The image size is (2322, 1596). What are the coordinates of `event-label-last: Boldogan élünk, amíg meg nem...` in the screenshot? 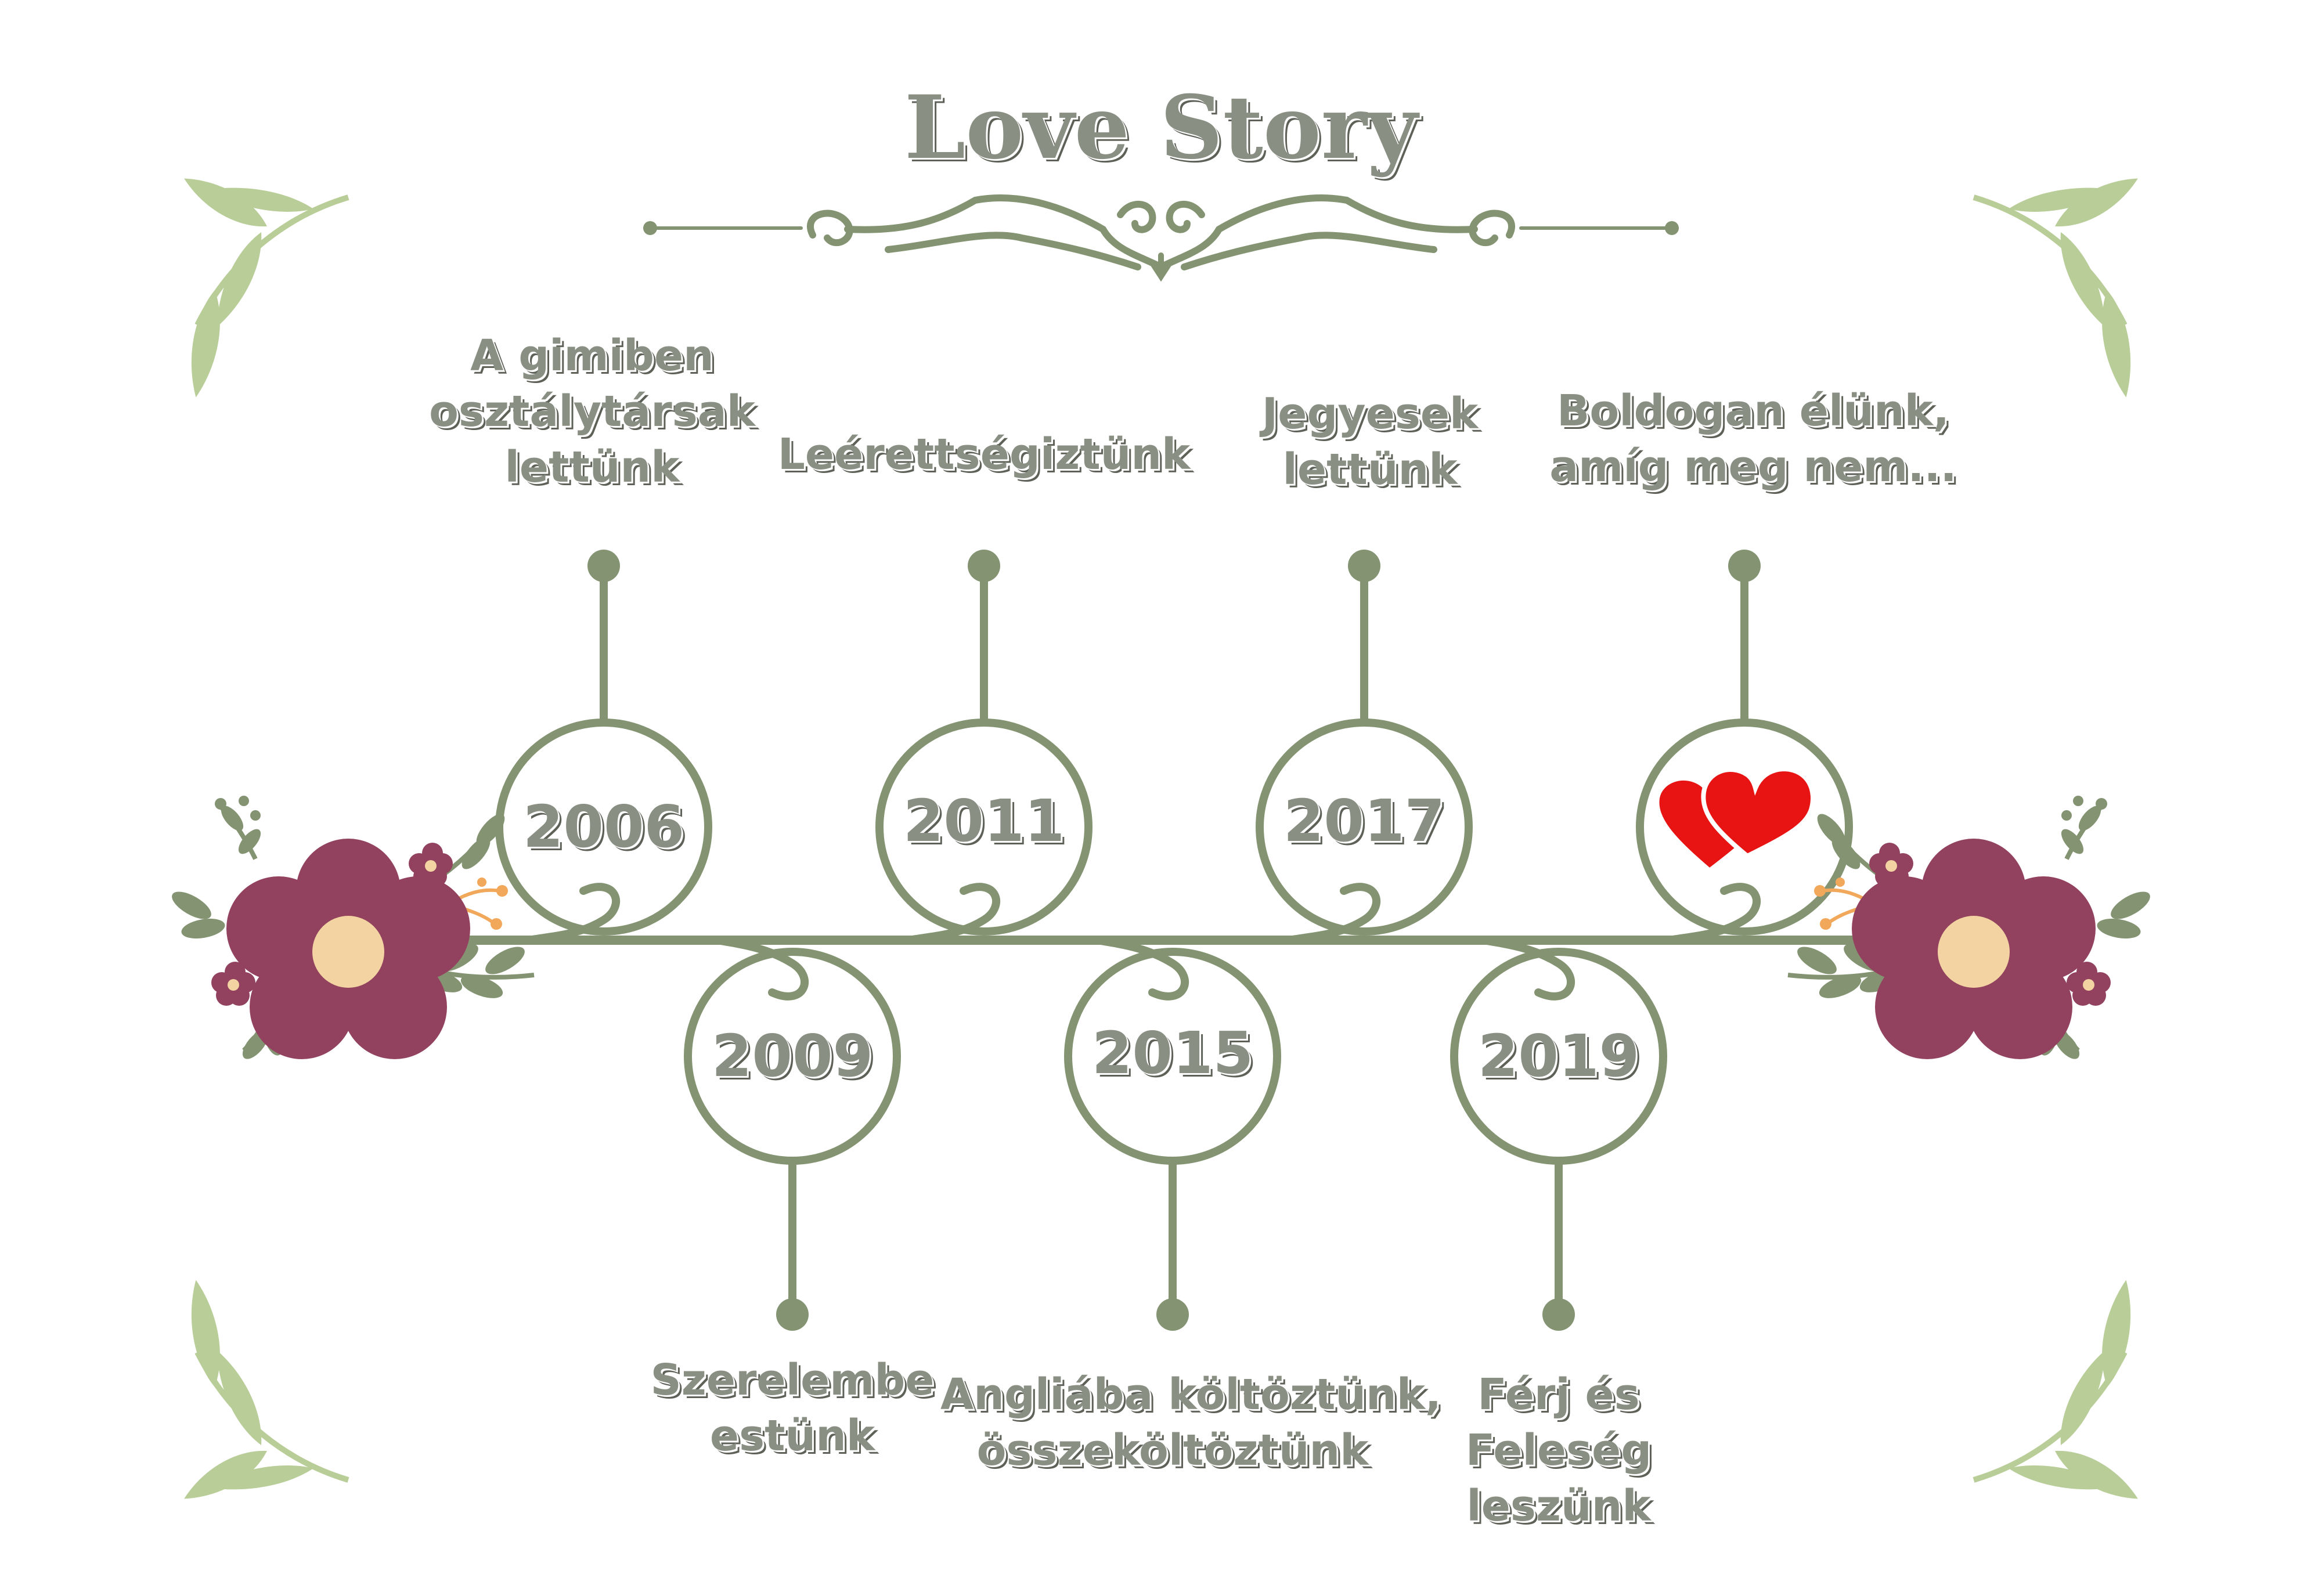 It's located at (1753, 439).